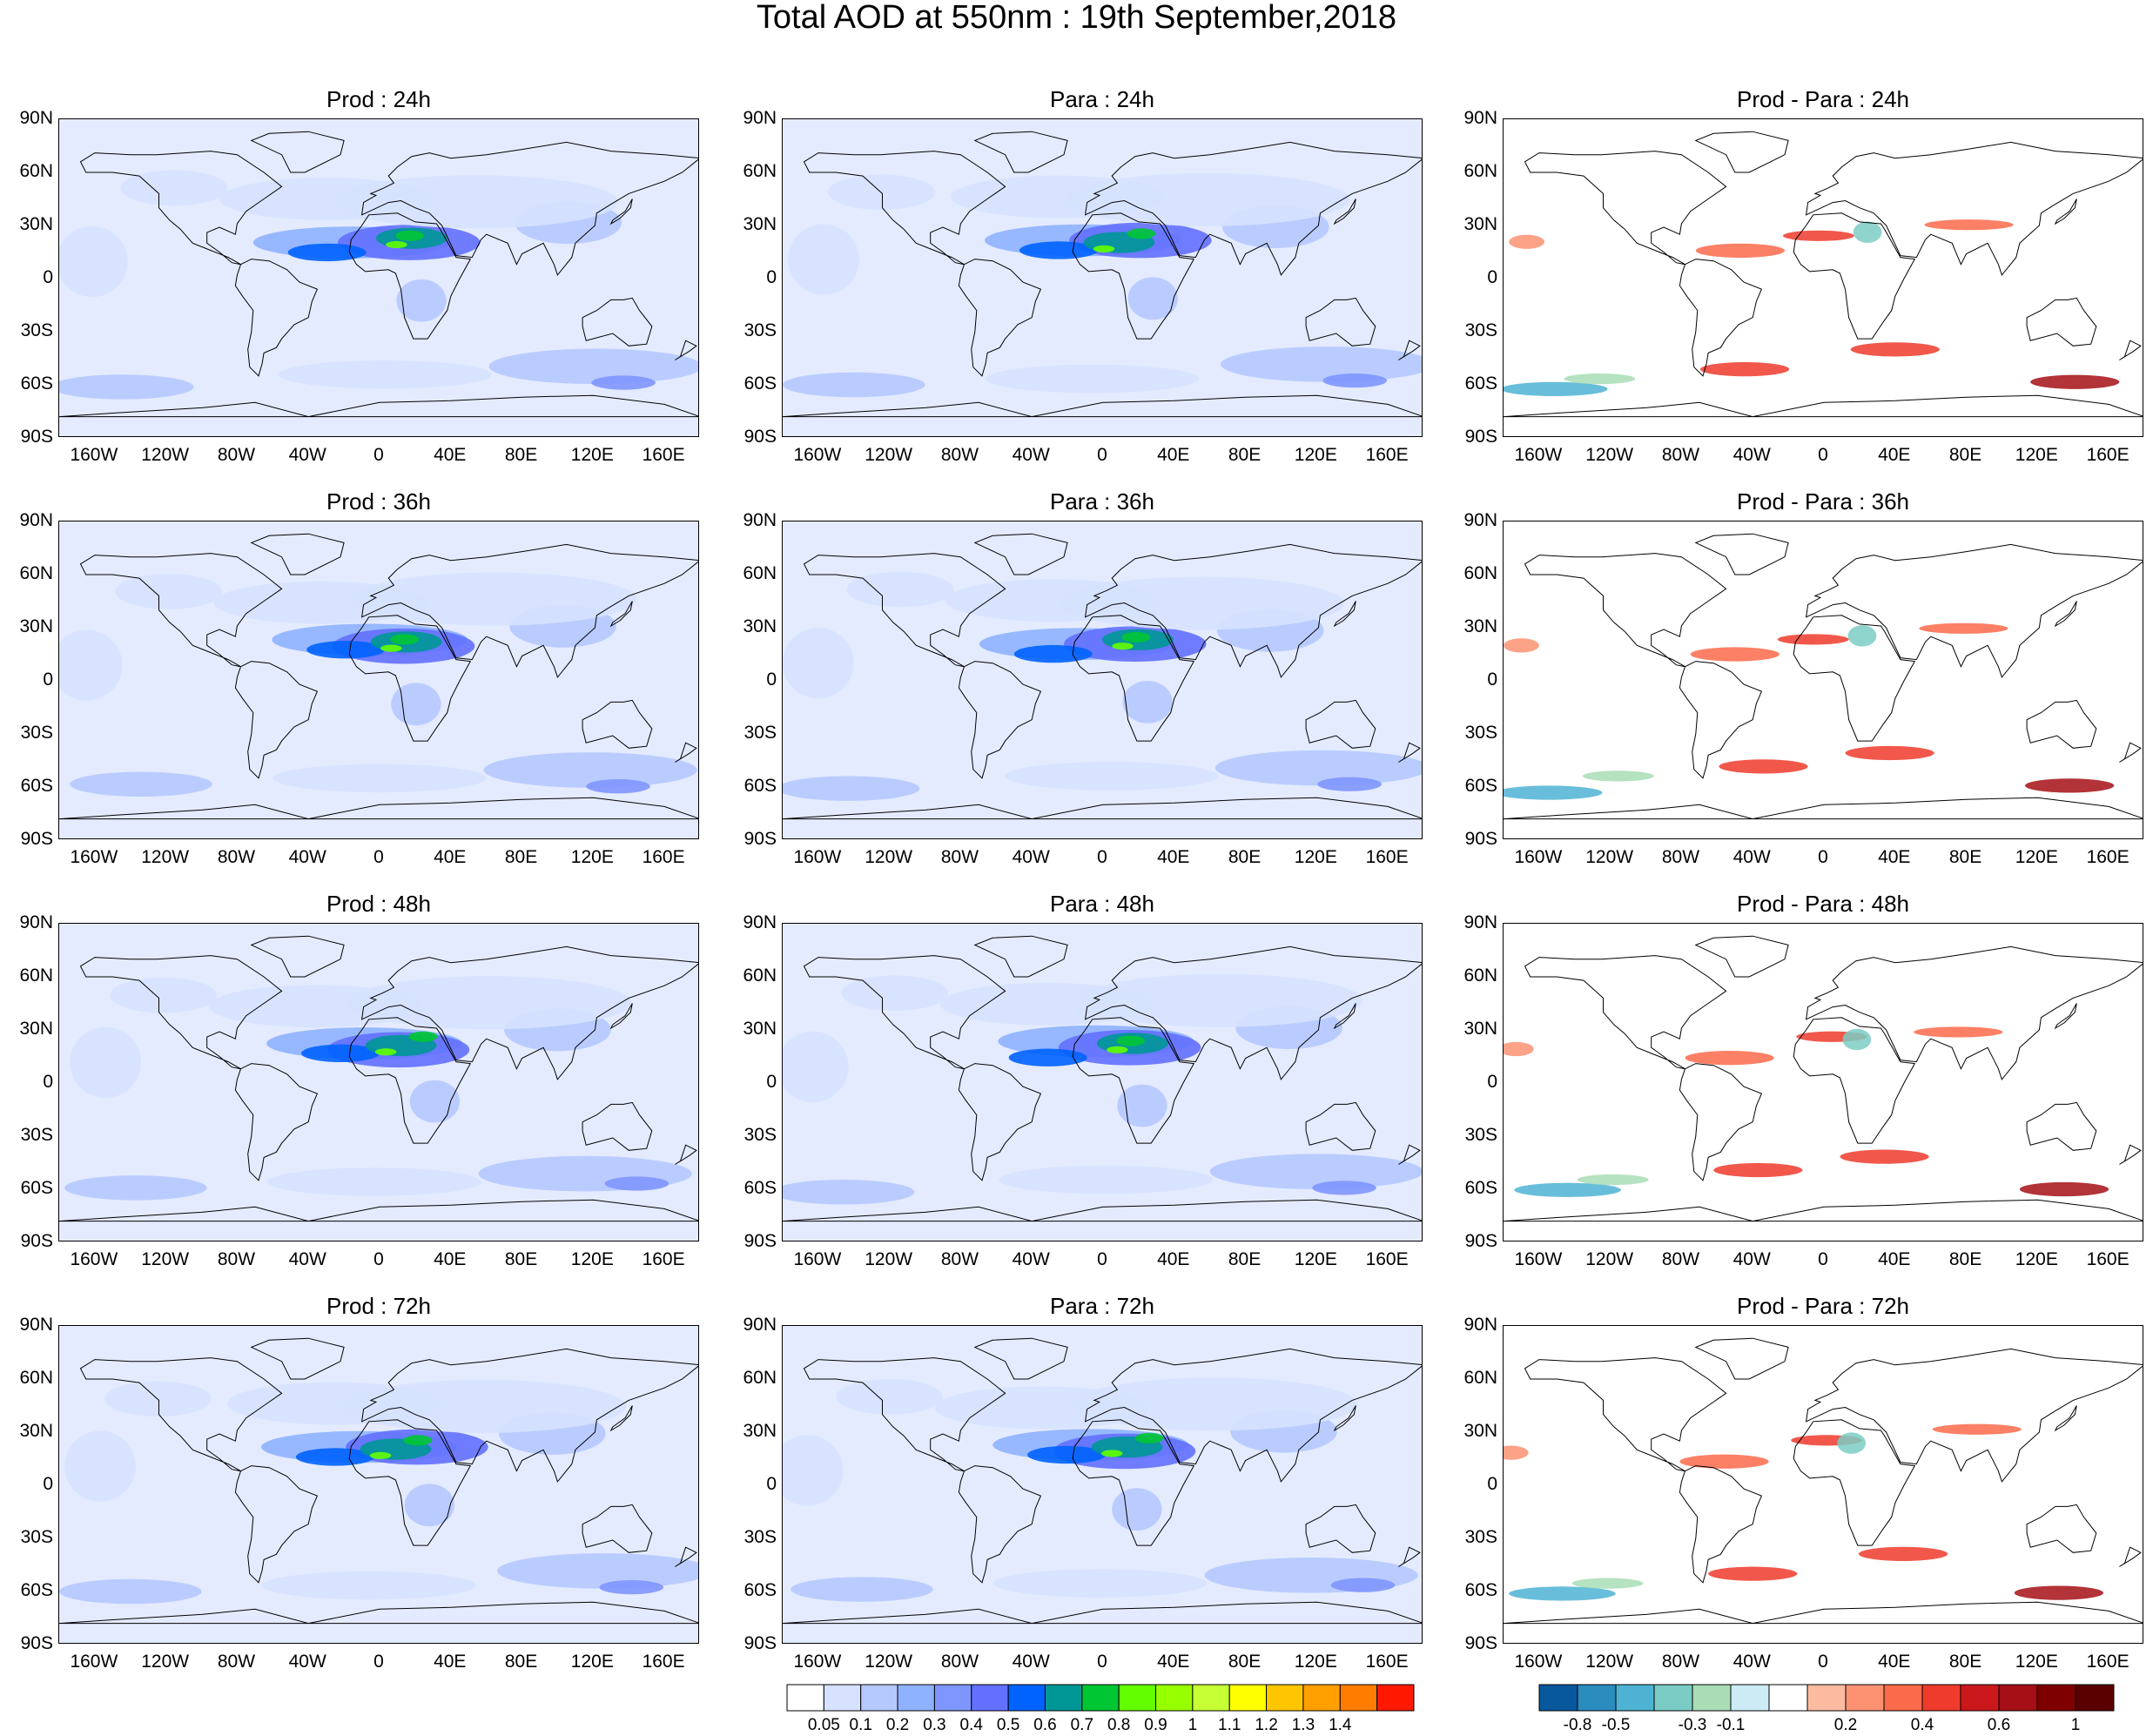  I want to click on aod-colorbar, so click(1100, 1700).